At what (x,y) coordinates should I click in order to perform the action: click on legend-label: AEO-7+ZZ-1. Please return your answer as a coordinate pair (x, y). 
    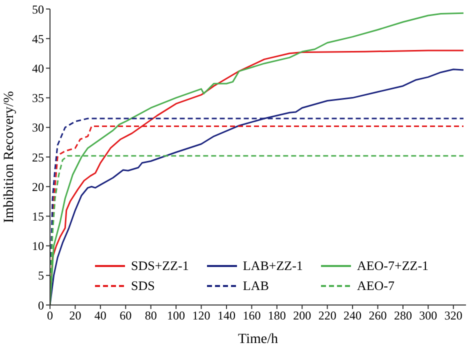
    Looking at the image, I should click on (392, 266).